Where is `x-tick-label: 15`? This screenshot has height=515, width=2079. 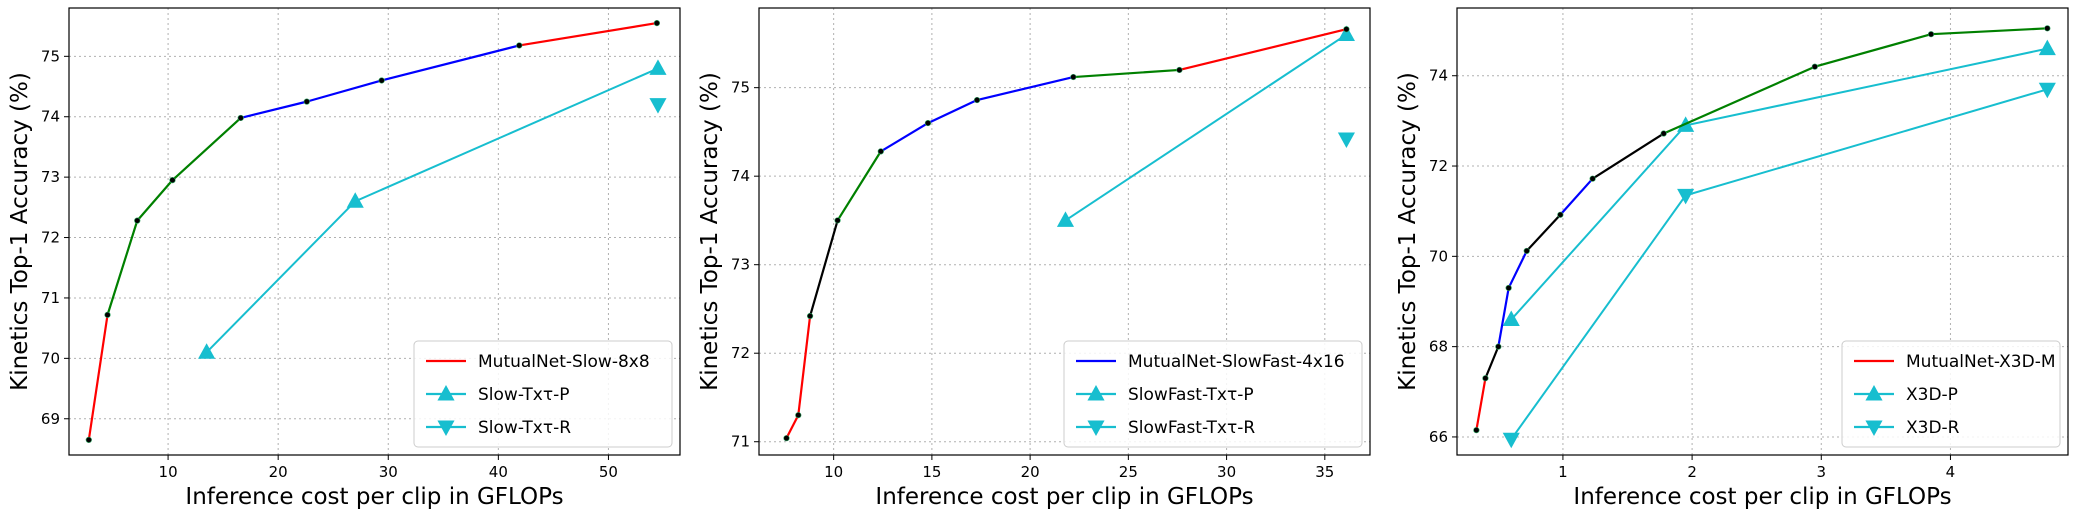 x-tick-label: 15 is located at coordinates (931, 472).